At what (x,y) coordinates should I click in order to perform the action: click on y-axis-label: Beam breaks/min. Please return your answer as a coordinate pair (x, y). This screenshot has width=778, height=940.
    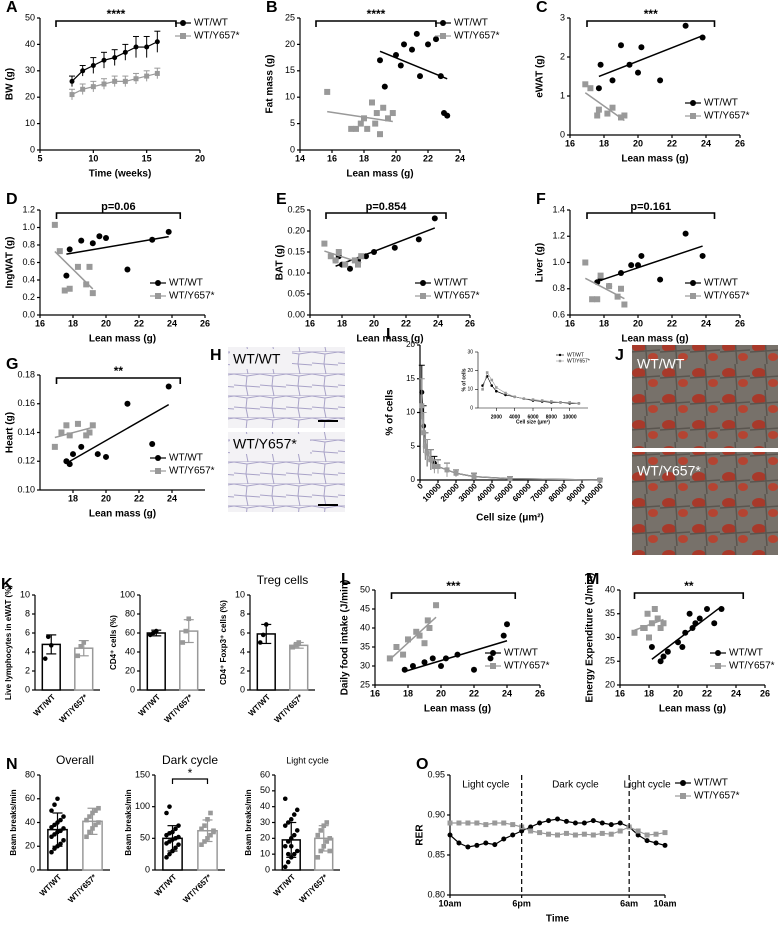
    Looking at the image, I should click on (13, 822).